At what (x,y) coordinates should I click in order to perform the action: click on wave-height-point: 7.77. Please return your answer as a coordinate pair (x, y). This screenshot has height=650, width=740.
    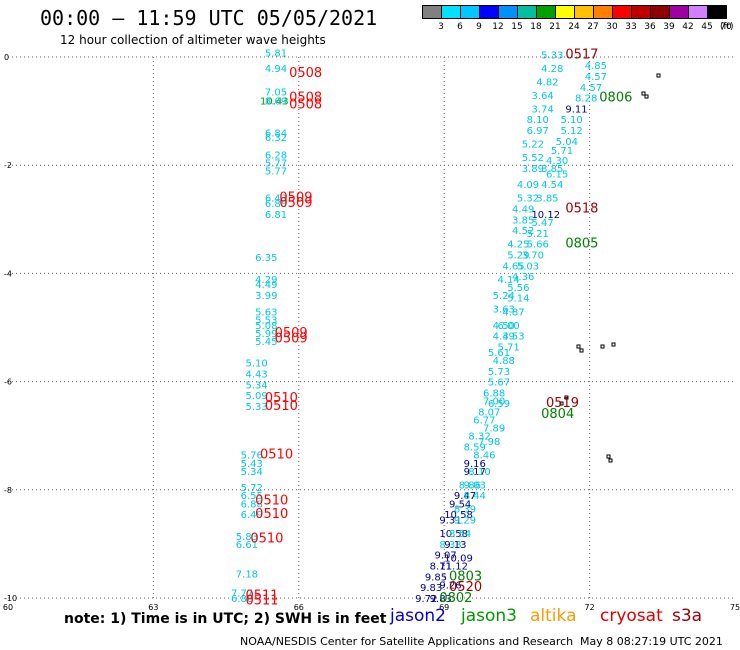
    Looking at the image, I should click on (242, 594).